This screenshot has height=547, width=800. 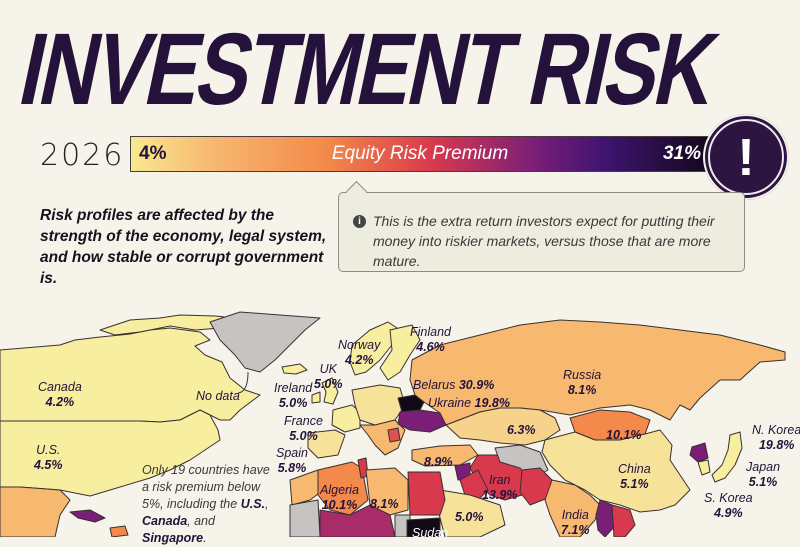 I want to click on exclamation-glyph: !, so click(x=746, y=158).